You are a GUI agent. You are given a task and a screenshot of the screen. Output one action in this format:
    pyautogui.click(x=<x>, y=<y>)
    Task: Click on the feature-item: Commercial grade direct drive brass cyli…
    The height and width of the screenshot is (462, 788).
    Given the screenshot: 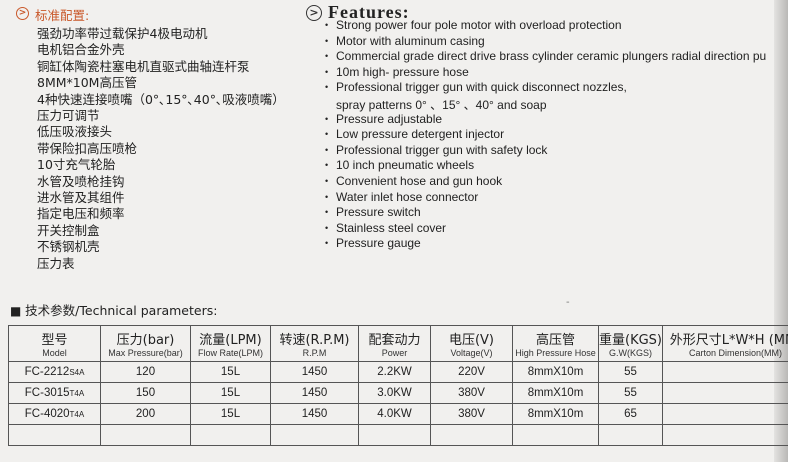 What is the action you would take?
    pyautogui.click(x=551, y=56)
    